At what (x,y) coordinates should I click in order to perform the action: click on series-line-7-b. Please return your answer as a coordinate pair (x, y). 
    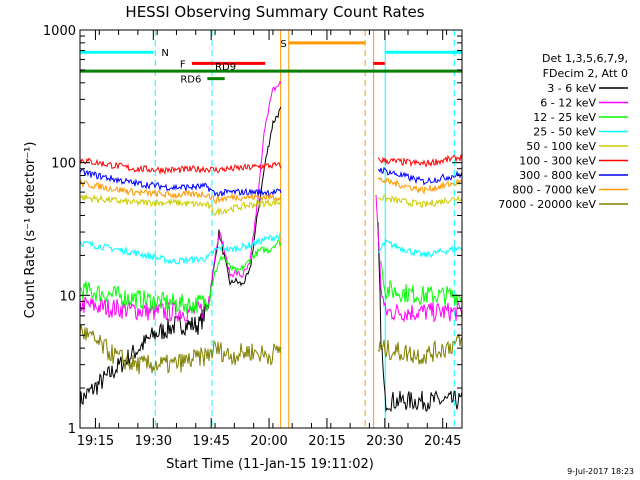
    Looking at the image, I should click on (420, 185).